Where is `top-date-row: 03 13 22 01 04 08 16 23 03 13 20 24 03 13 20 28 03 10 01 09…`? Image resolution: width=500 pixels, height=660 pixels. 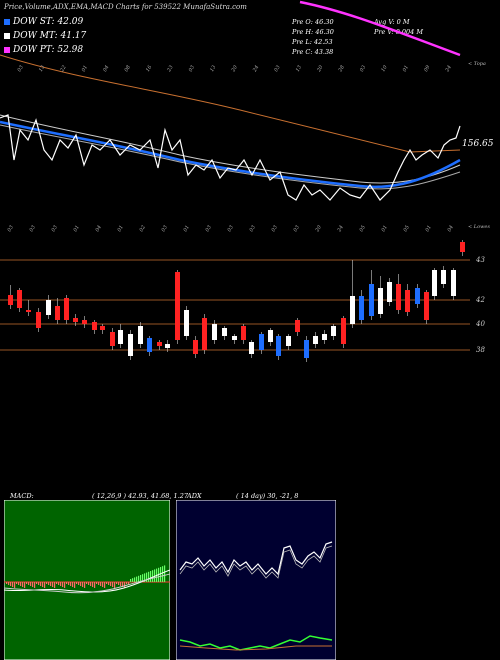 top-date-row: 03 13 22 01 04 08 16 23 03 13 20 24 03 13 20 28 03 10 01 09… is located at coordinates (235, 69).